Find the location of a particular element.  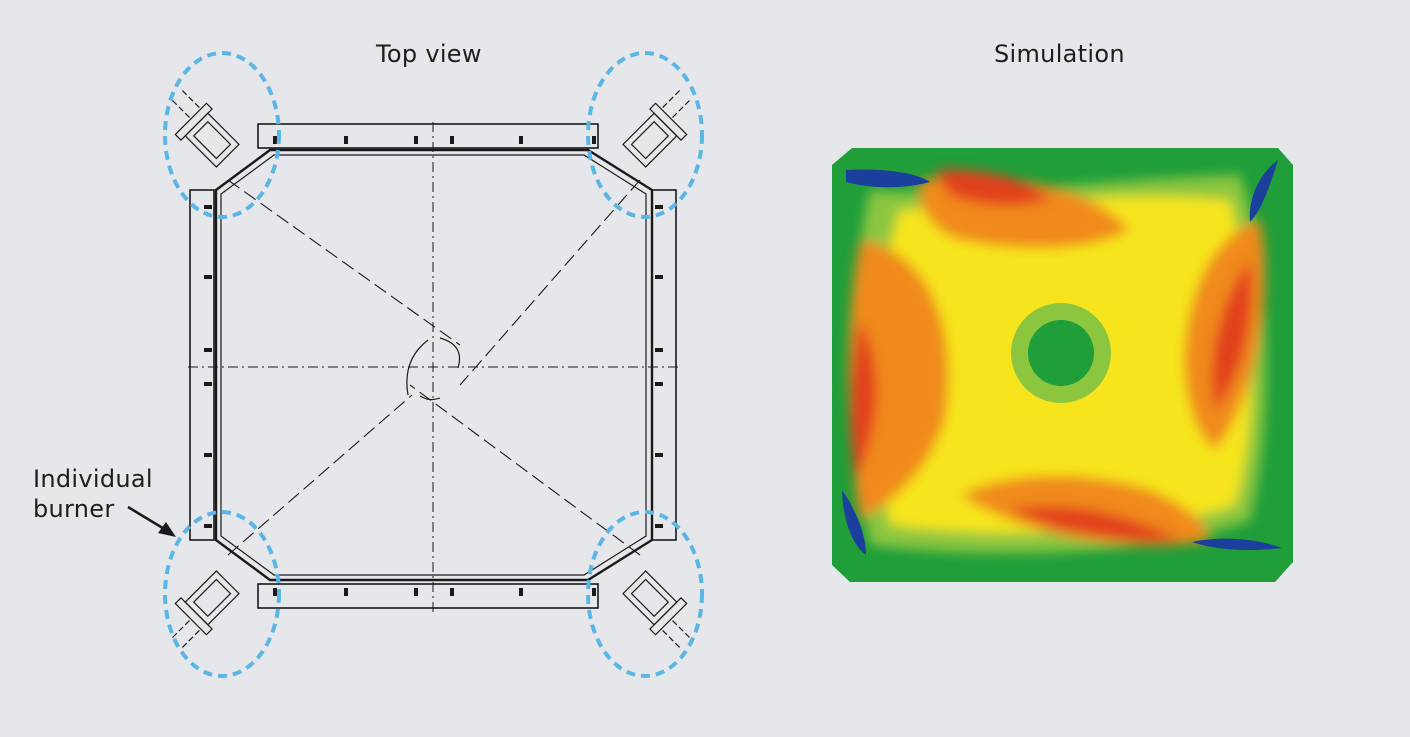

jet-line-tr is located at coordinates (550, 282).